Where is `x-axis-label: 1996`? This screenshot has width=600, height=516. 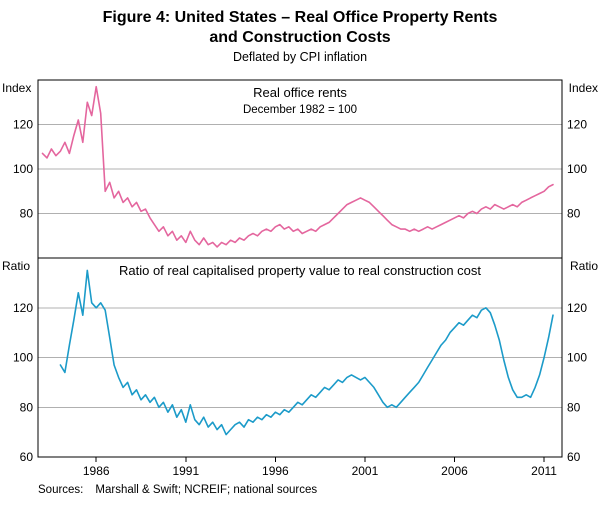 x-axis-label: 1996 is located at coordinates (275, 471).